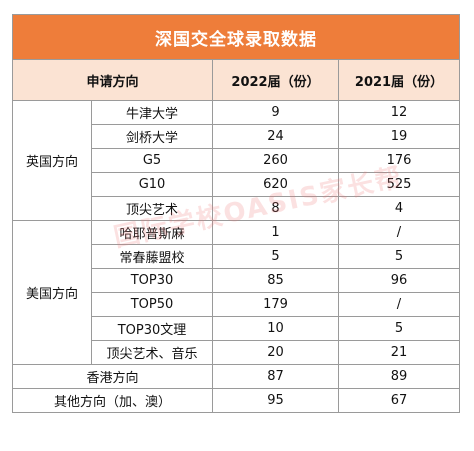  Describe the element at coordinates (152, 208) in the screenshot. I see `row-label: 顶尖艺术` at that location.